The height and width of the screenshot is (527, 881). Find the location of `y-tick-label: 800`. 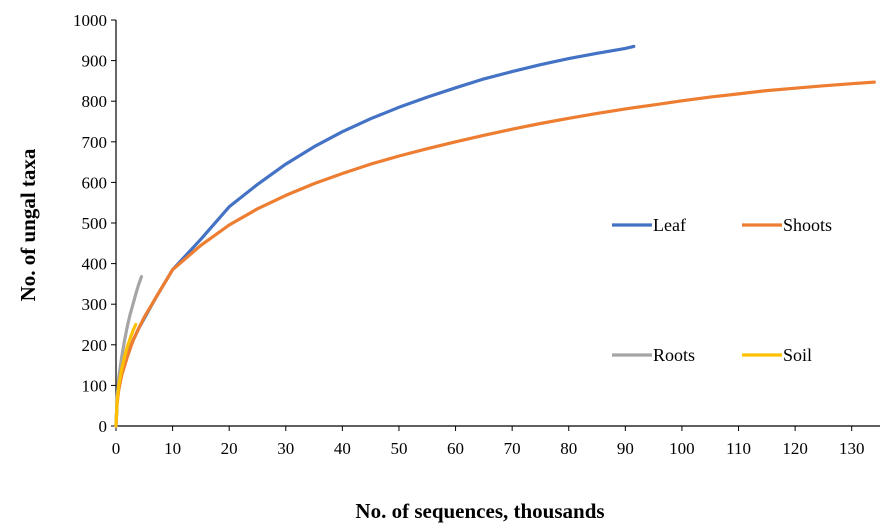

y-tick-label: 800 is located at coordinates (95, 101).